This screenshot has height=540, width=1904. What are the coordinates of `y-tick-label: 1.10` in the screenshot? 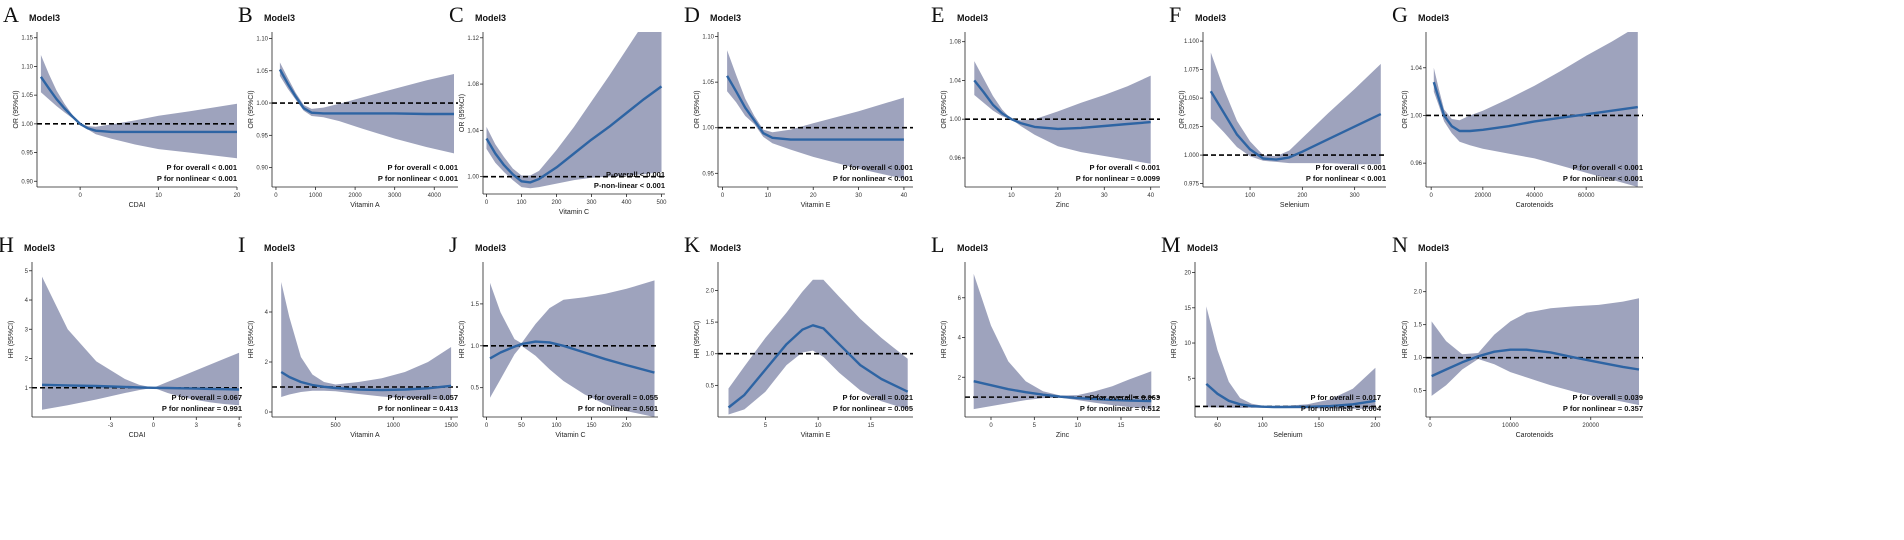 It's located at (708, 38).